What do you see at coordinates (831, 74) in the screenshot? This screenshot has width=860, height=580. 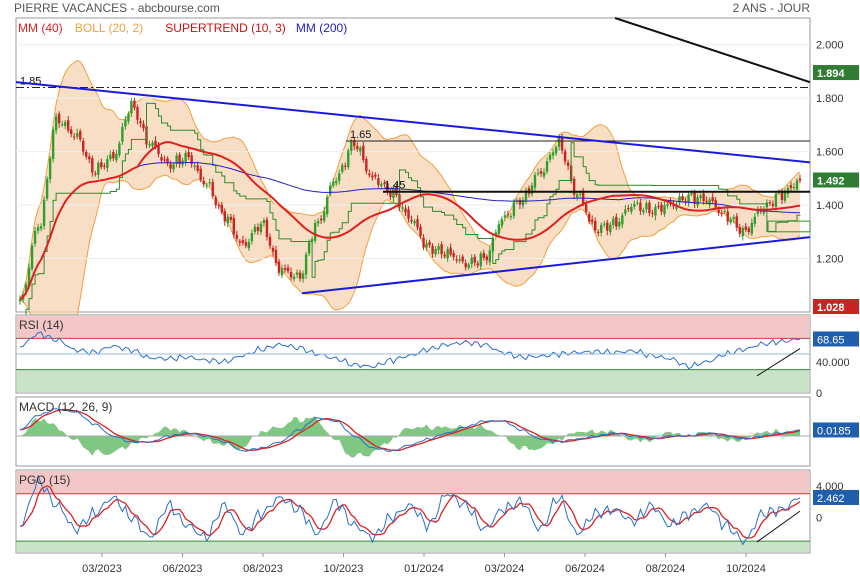 I see `high-price-badge-text: 1.894` at bounding box center [831, 74].